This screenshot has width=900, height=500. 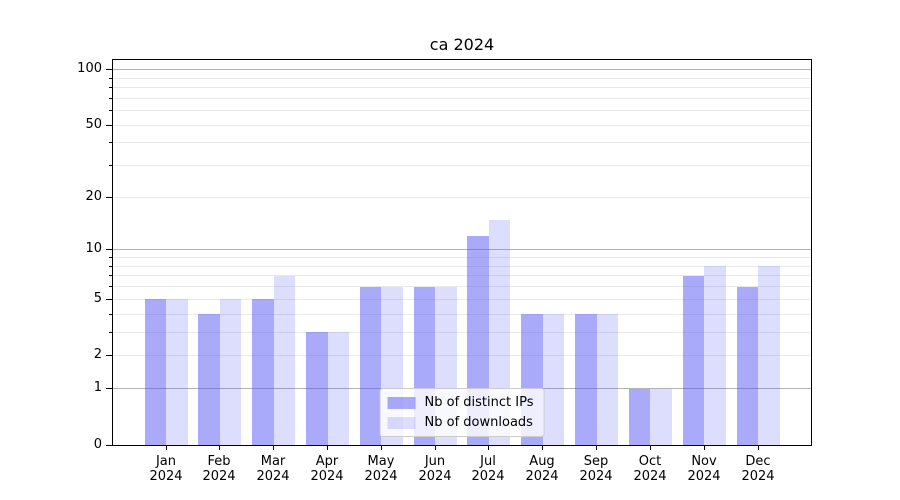 I want to click on x-tick-label: Aug 2024, so click(x=542, y=469).